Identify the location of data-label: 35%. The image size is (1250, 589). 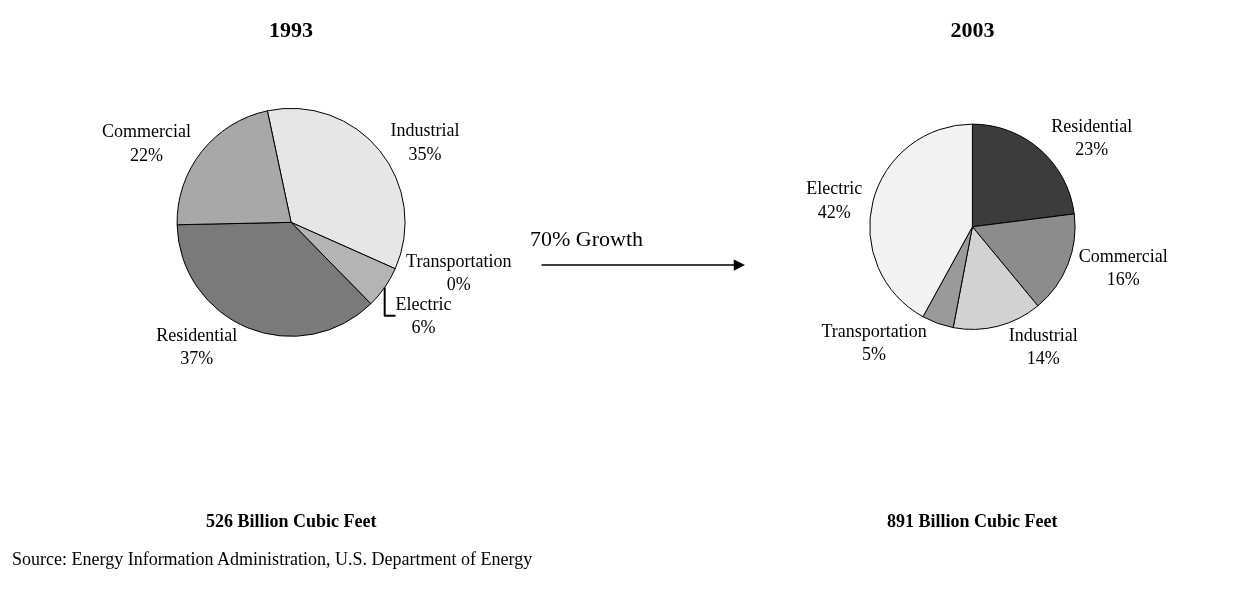
(425, 153).